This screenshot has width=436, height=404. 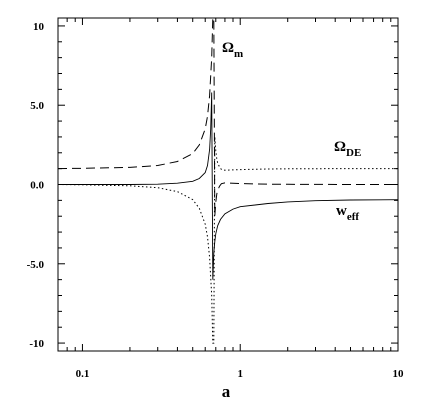 I want to click on omega-de-main: Ω, so click(x=340, y=147).